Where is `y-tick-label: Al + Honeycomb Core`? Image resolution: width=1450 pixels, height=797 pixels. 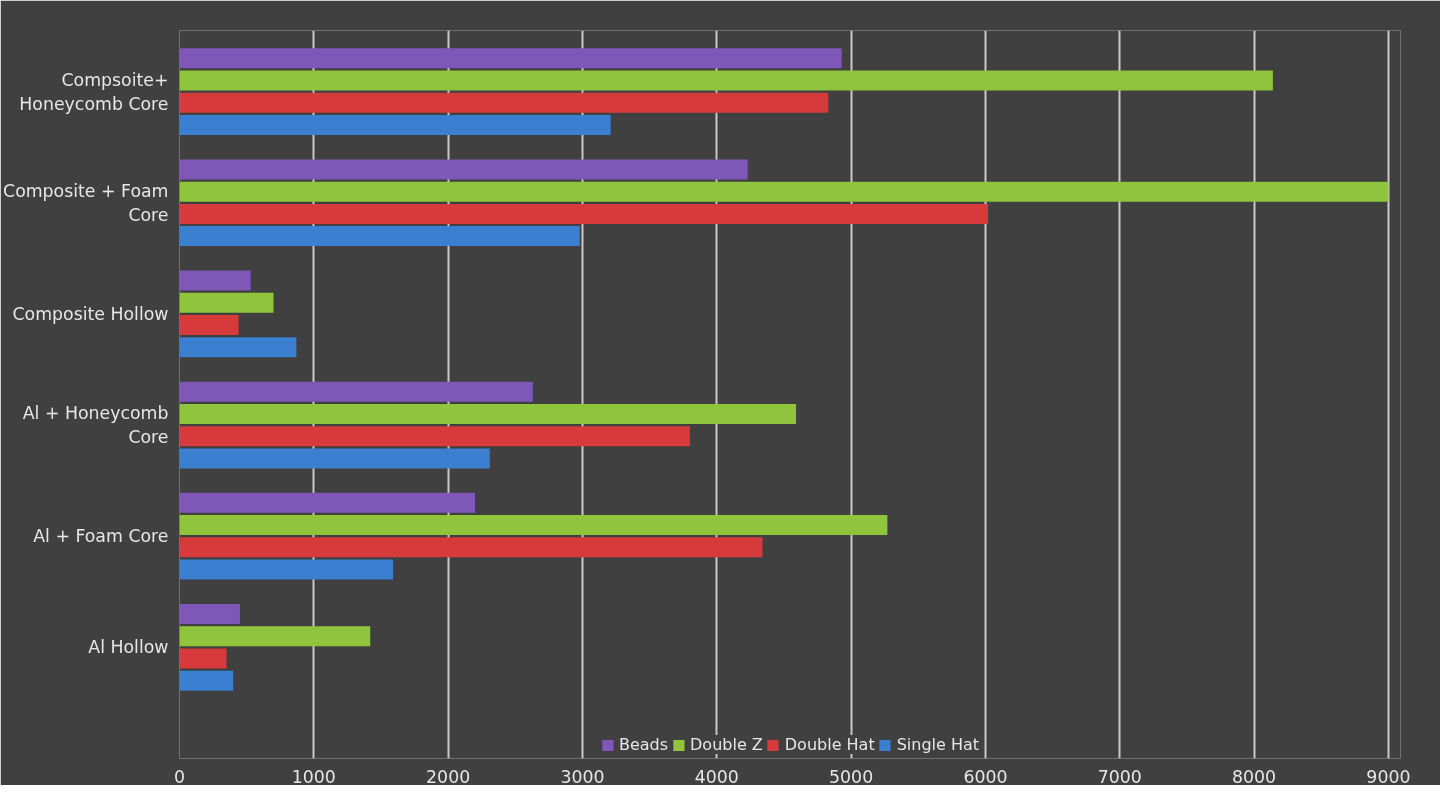 y-tick-label: Al + Honeycomb Core is located at coordinates (95, 425).